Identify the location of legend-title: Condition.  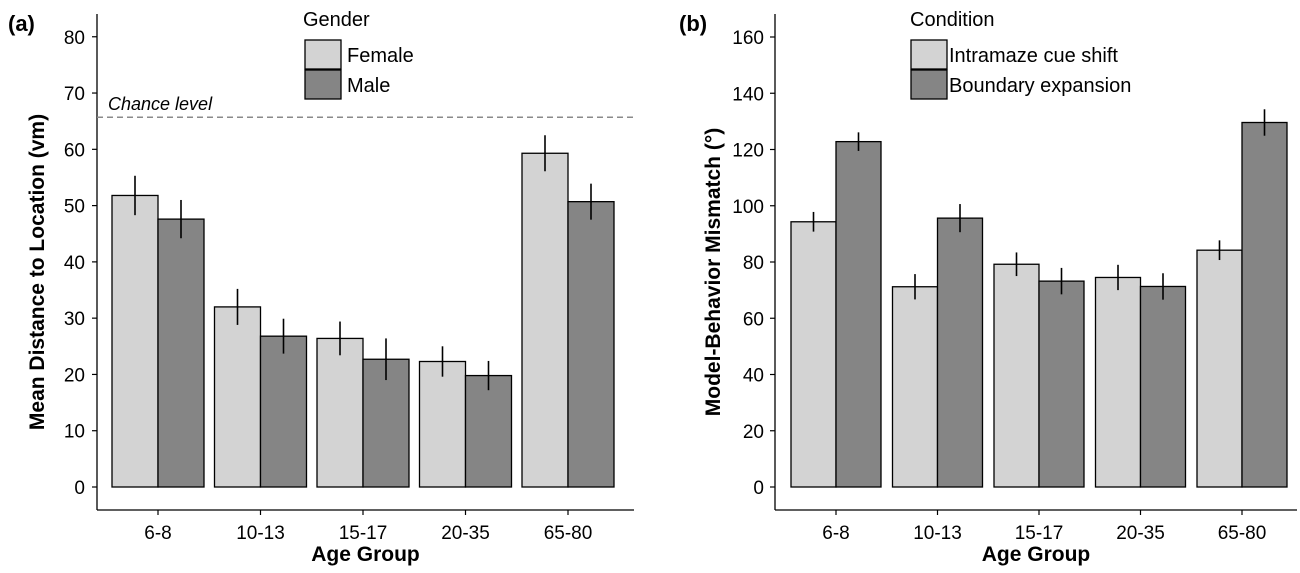
(952, 20).